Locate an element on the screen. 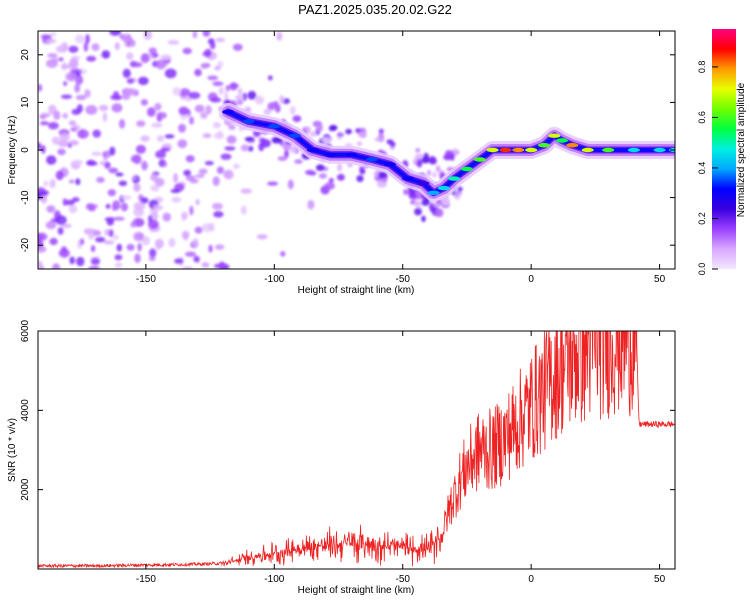  spectrogram-y-tick-label: 20 is located at coordinates (25, 55).